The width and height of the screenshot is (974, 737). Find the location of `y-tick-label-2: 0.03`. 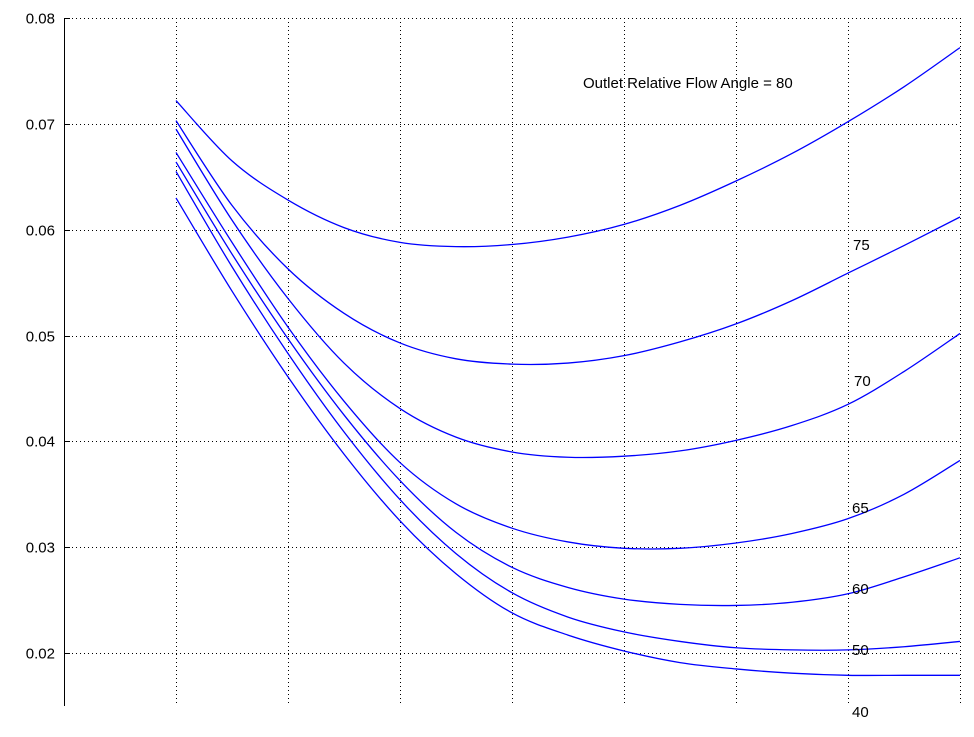

y-tick-label-2: 0.03 is located at coordinates (40, 548).